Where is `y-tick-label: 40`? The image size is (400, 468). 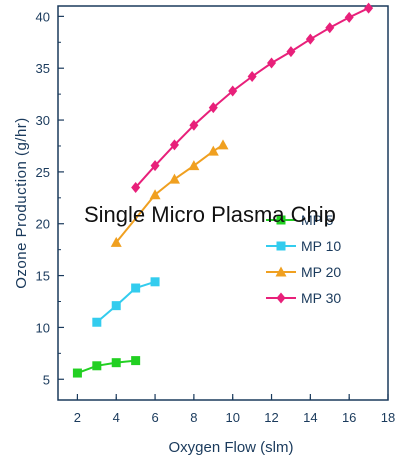 y-tick-label: 40 is located at coordinates (43, 16).